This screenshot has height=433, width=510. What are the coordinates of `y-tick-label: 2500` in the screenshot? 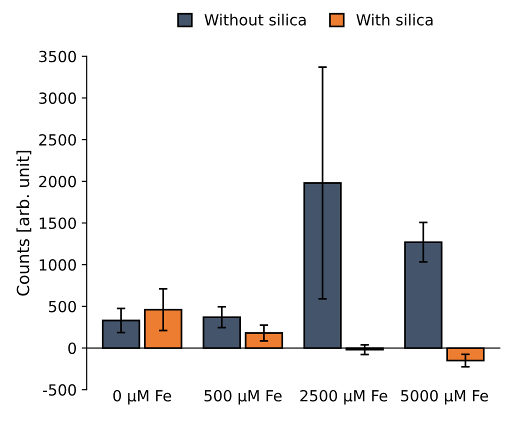 It's located at (57, 140).